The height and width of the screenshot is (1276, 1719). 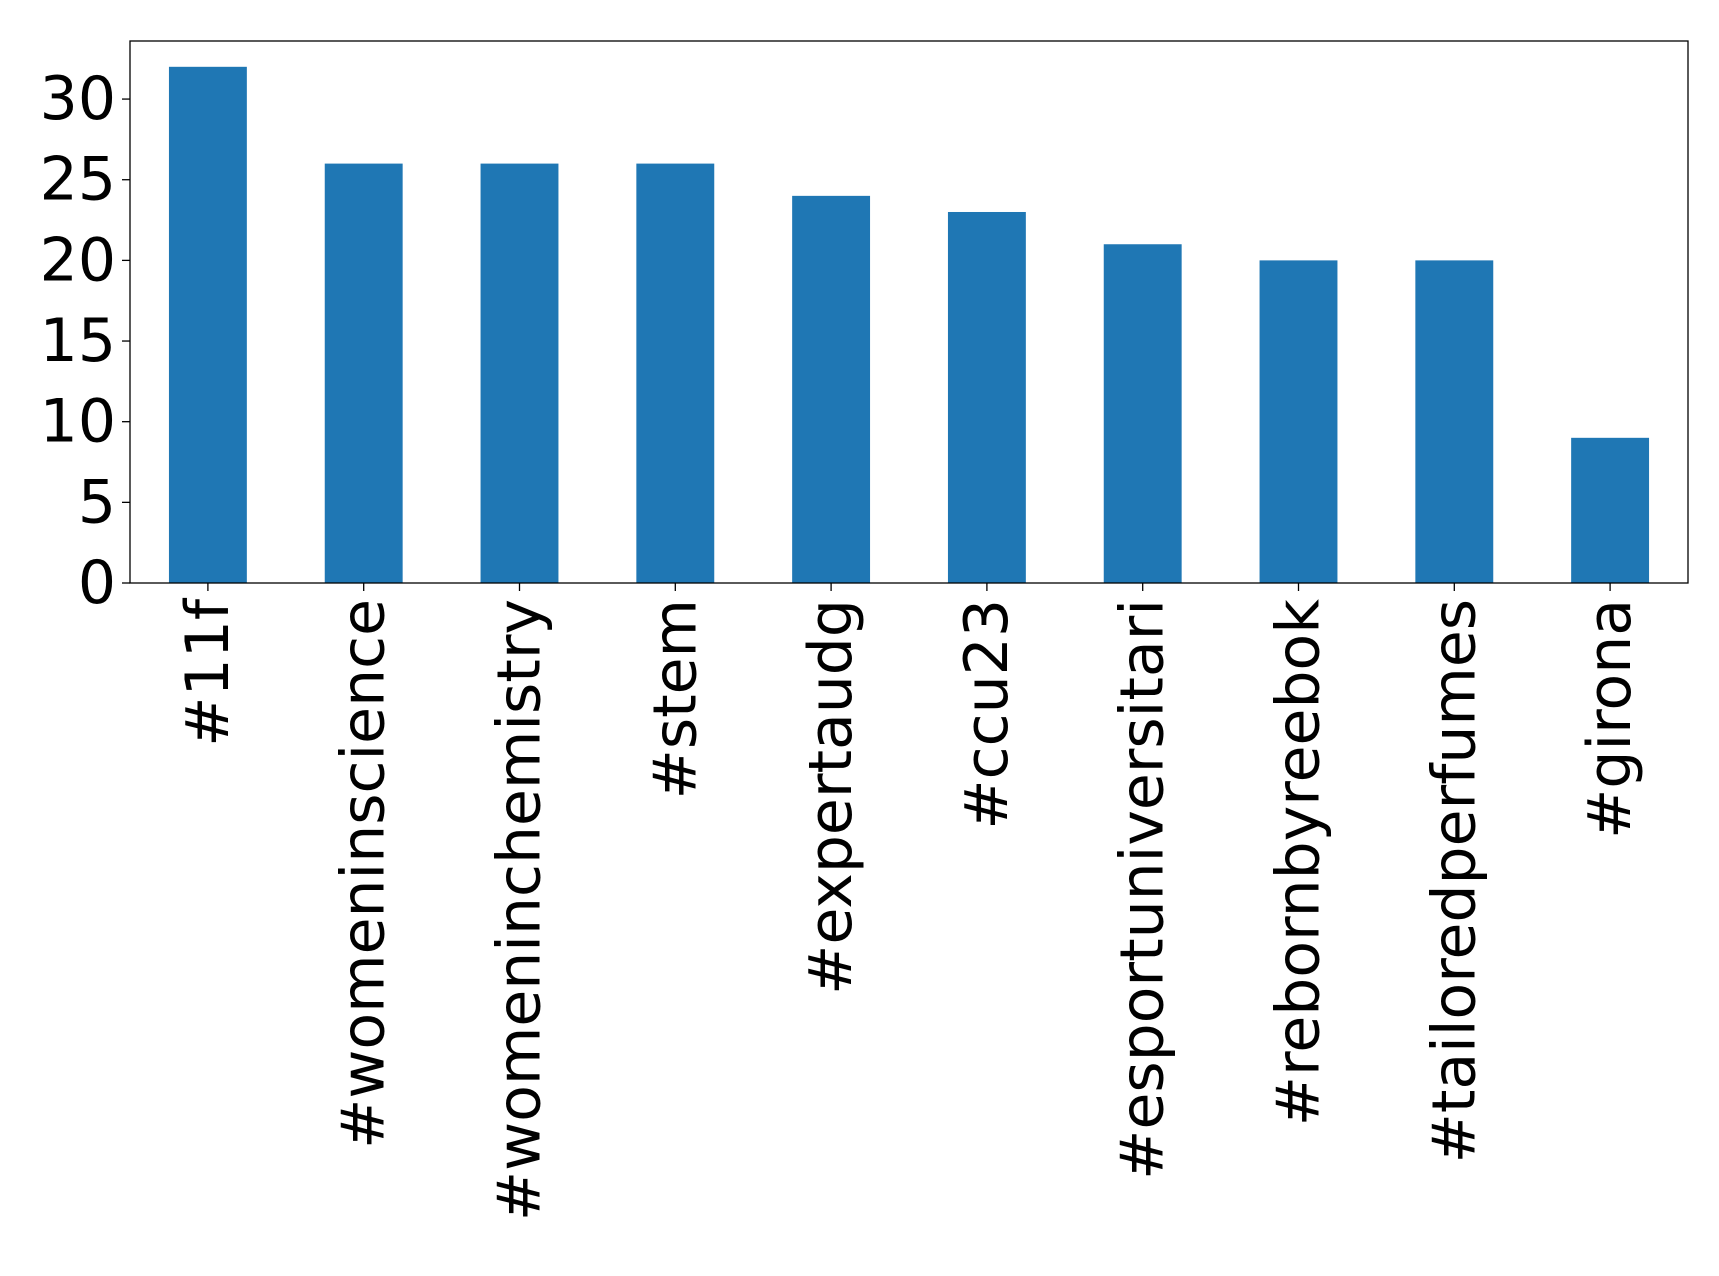 What do you see at coordinates (520, 910) in the screenshot?
I see `x-tick-label-womeninchemistry: #womeninchemistry` at bounding box center [520, 910].